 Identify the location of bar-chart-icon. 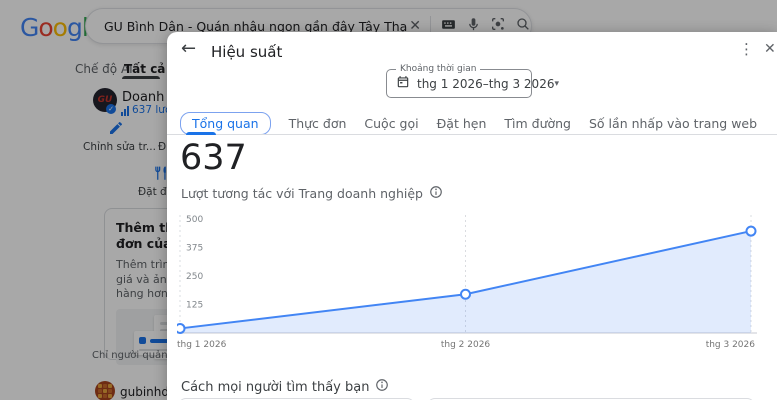
(125, 111).